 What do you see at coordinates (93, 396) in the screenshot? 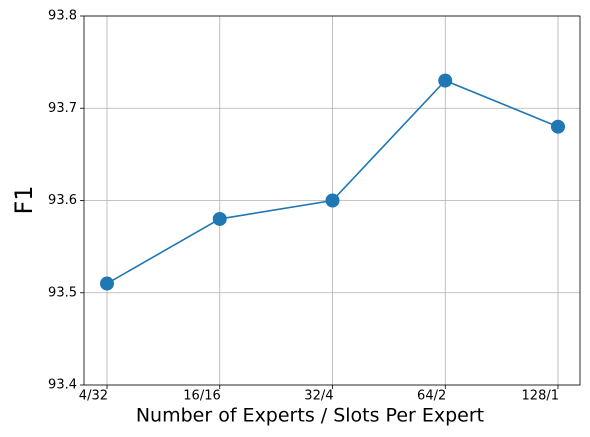
I see `x-tick-label: 4/32` at bounding box center [93, 396].